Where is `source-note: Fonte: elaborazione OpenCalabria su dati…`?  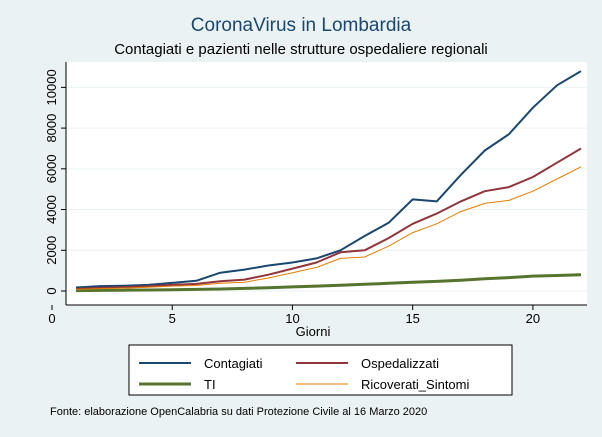 source-note: Fonte: elaborazione OpenCalabria su dati… is located at coordinates (238, 412).